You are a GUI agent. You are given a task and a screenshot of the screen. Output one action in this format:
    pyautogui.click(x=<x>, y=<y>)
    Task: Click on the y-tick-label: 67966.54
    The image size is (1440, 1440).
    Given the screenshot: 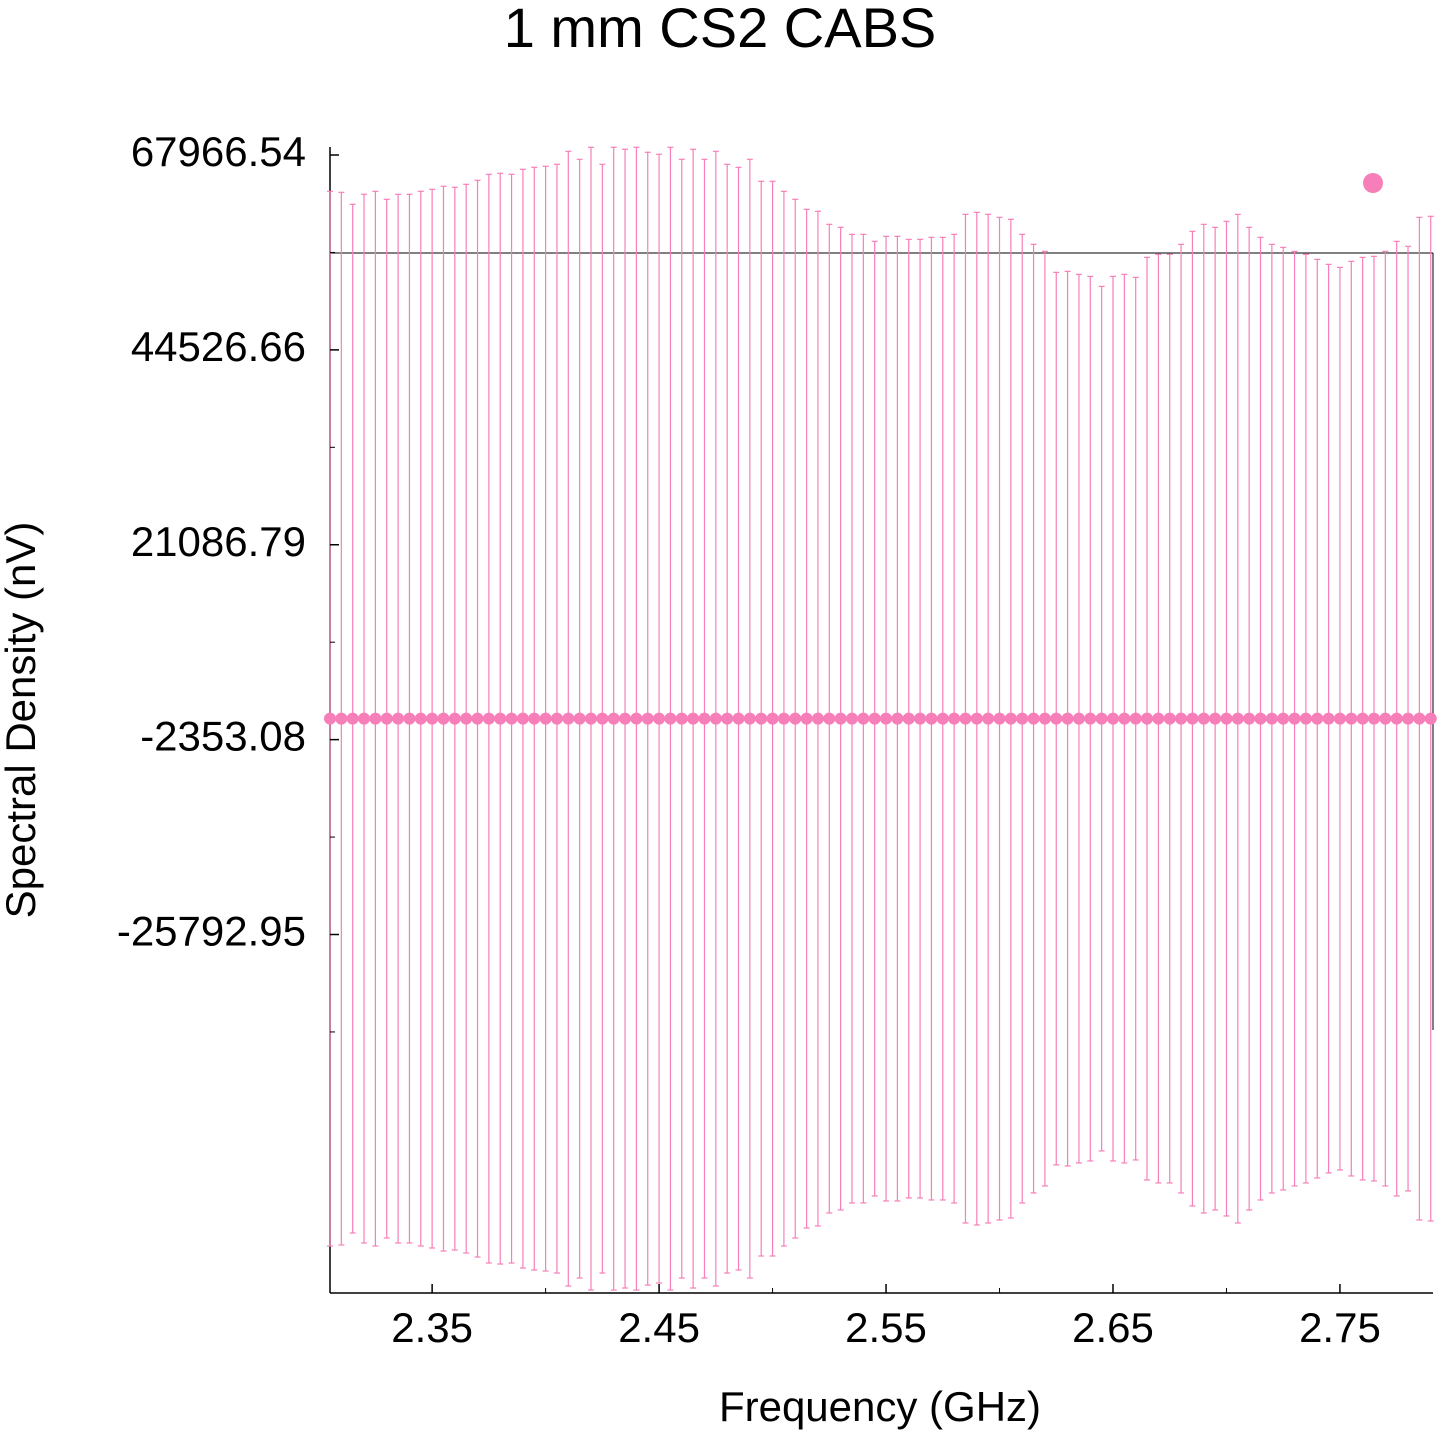 What is the action you would take?
    pyautogui.click(x=218, y=151)
    